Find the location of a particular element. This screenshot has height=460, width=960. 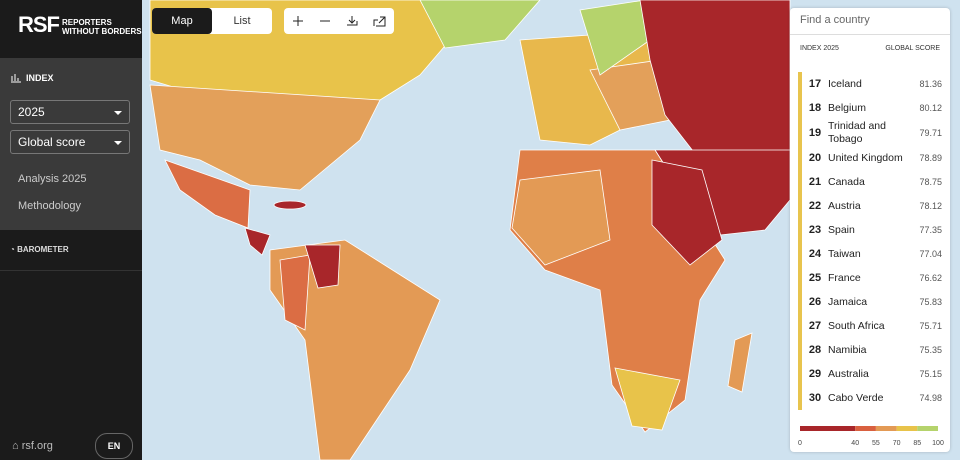

country-name: Trinidad and Tobago is located at coordinates (857, 132).